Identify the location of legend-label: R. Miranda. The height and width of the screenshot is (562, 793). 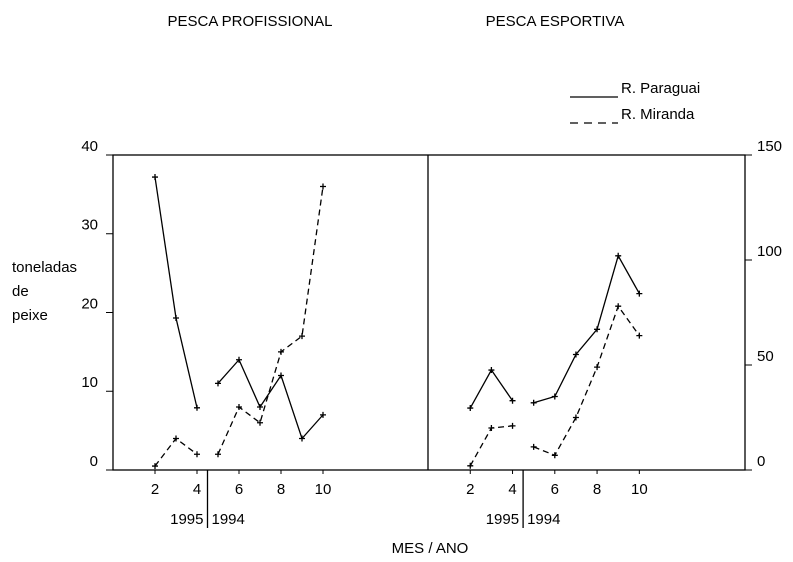
(658, 114).